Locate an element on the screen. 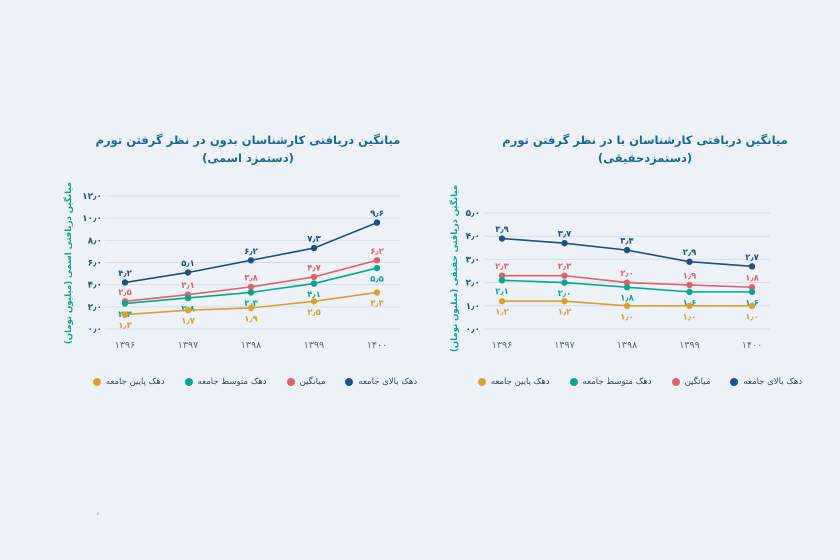 The height and width of the screenshot is (560, 840). data-point-label: ۱٫۰ is located at coordinates (752, 317).